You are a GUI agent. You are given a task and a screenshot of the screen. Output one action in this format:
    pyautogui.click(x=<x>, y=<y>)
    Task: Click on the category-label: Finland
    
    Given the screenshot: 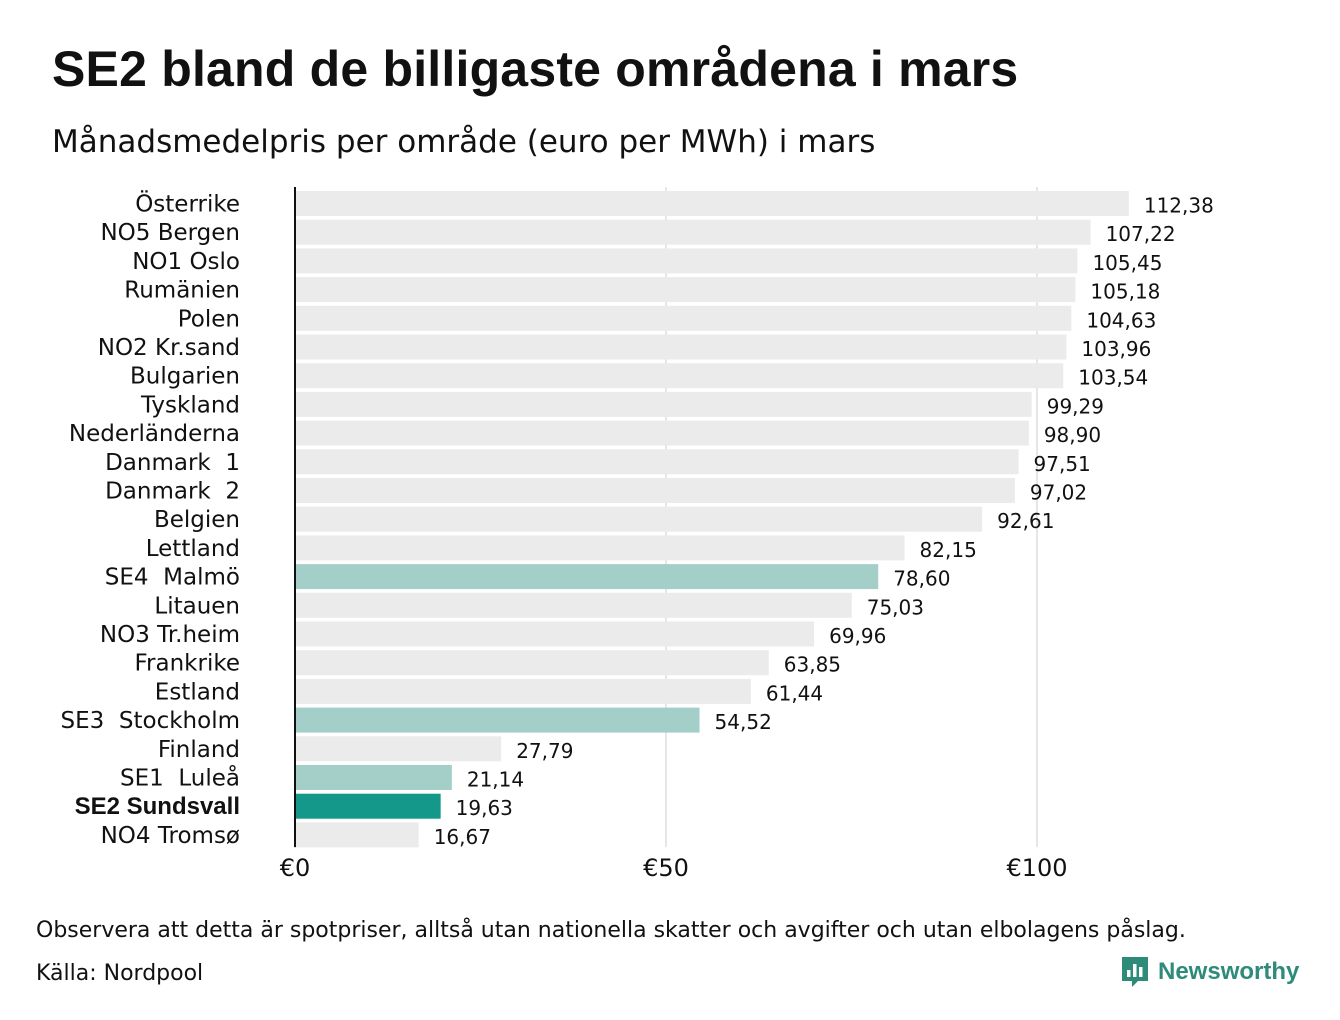 What is the action you would take?
    pyautogui.click(x=199, y=750)
    